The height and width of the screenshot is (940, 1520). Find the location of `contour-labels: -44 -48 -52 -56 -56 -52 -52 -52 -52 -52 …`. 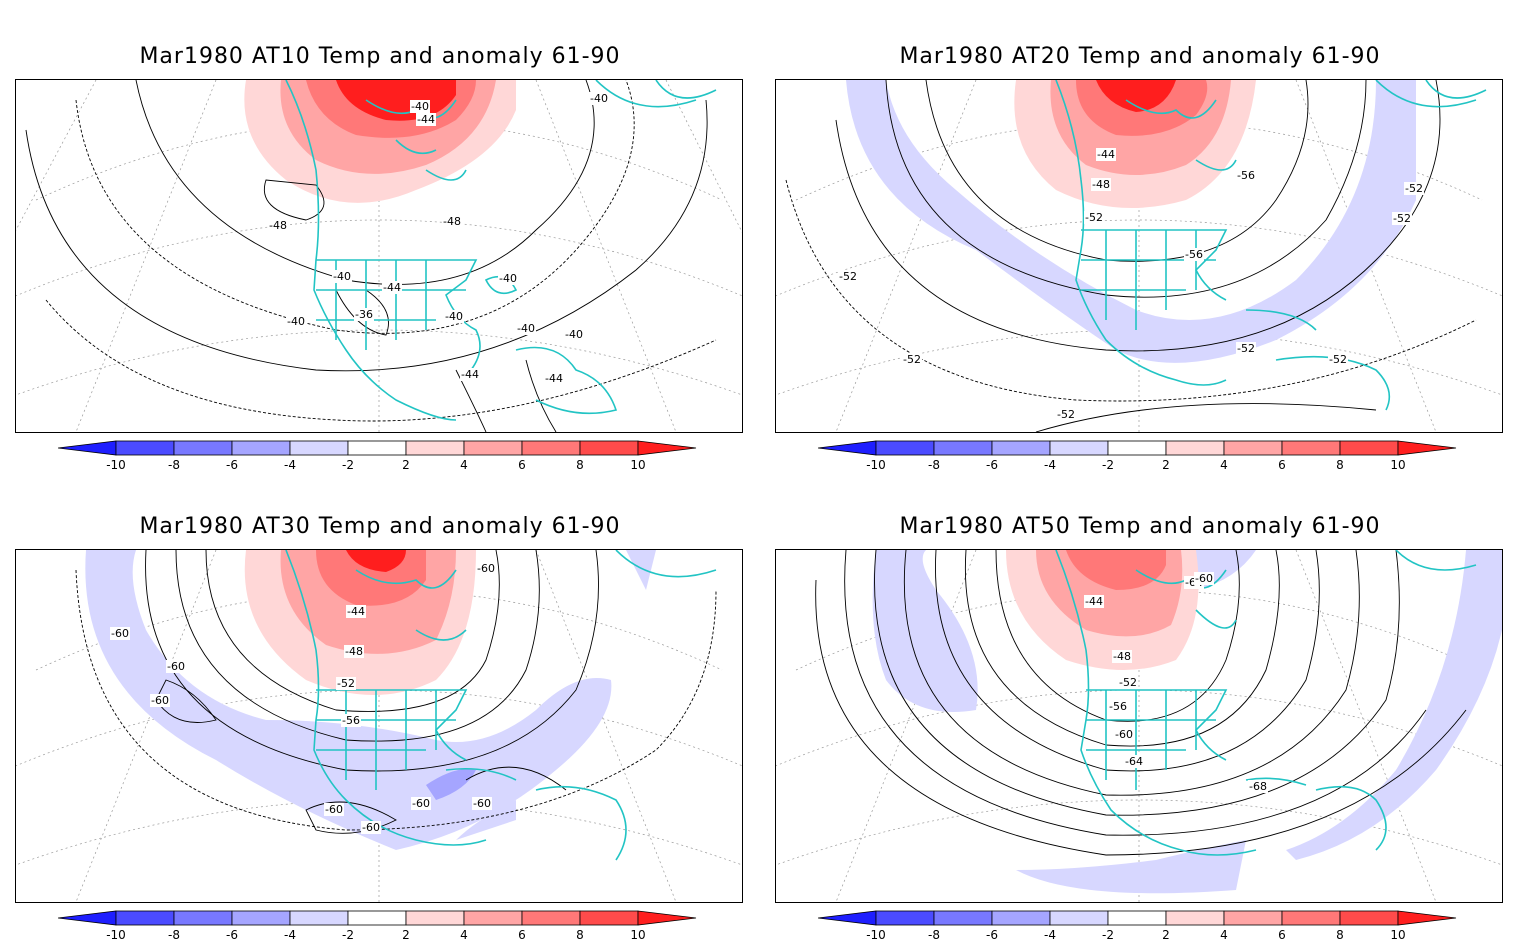

contour-labels: -44 -48 -52 -56 -56 -52 -52 -52 -52 -52 … is located at coordinates (1131, 284).